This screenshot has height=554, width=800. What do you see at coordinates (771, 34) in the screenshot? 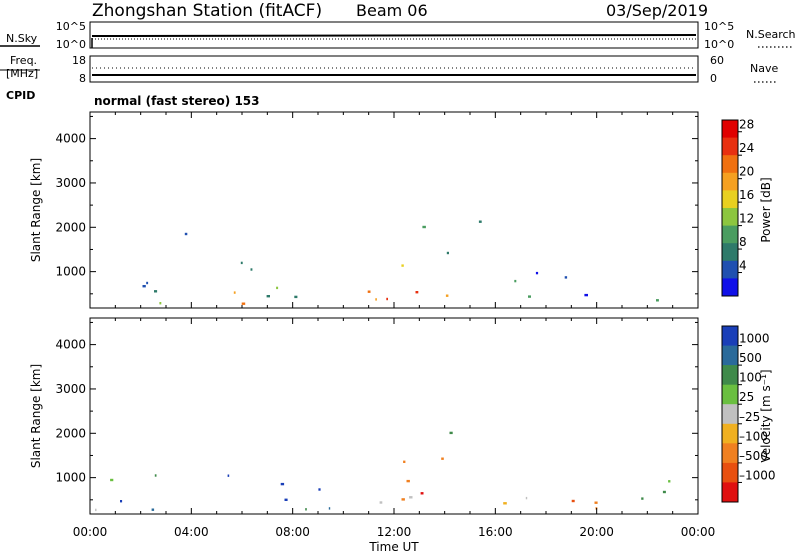
I see `nsearch-label: N.Search` at bounding box center [771, 34].